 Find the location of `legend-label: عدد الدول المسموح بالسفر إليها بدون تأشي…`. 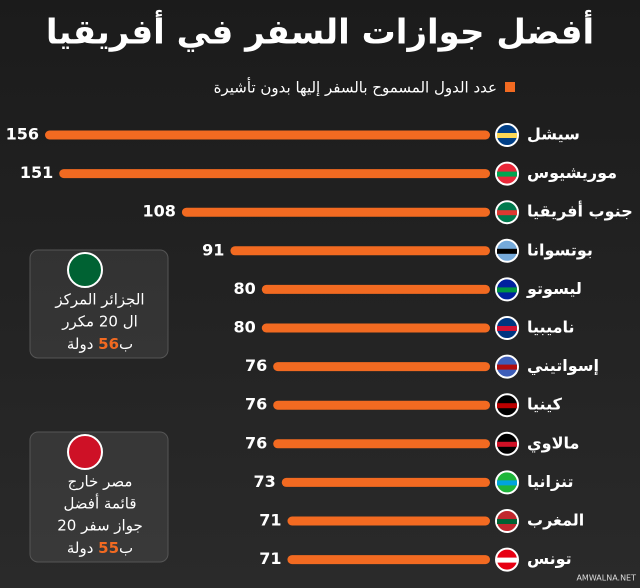

legend-label: عدد الدول المسموح بالسفر إليها بدون تأشي… is located at coordinates (355, 87).